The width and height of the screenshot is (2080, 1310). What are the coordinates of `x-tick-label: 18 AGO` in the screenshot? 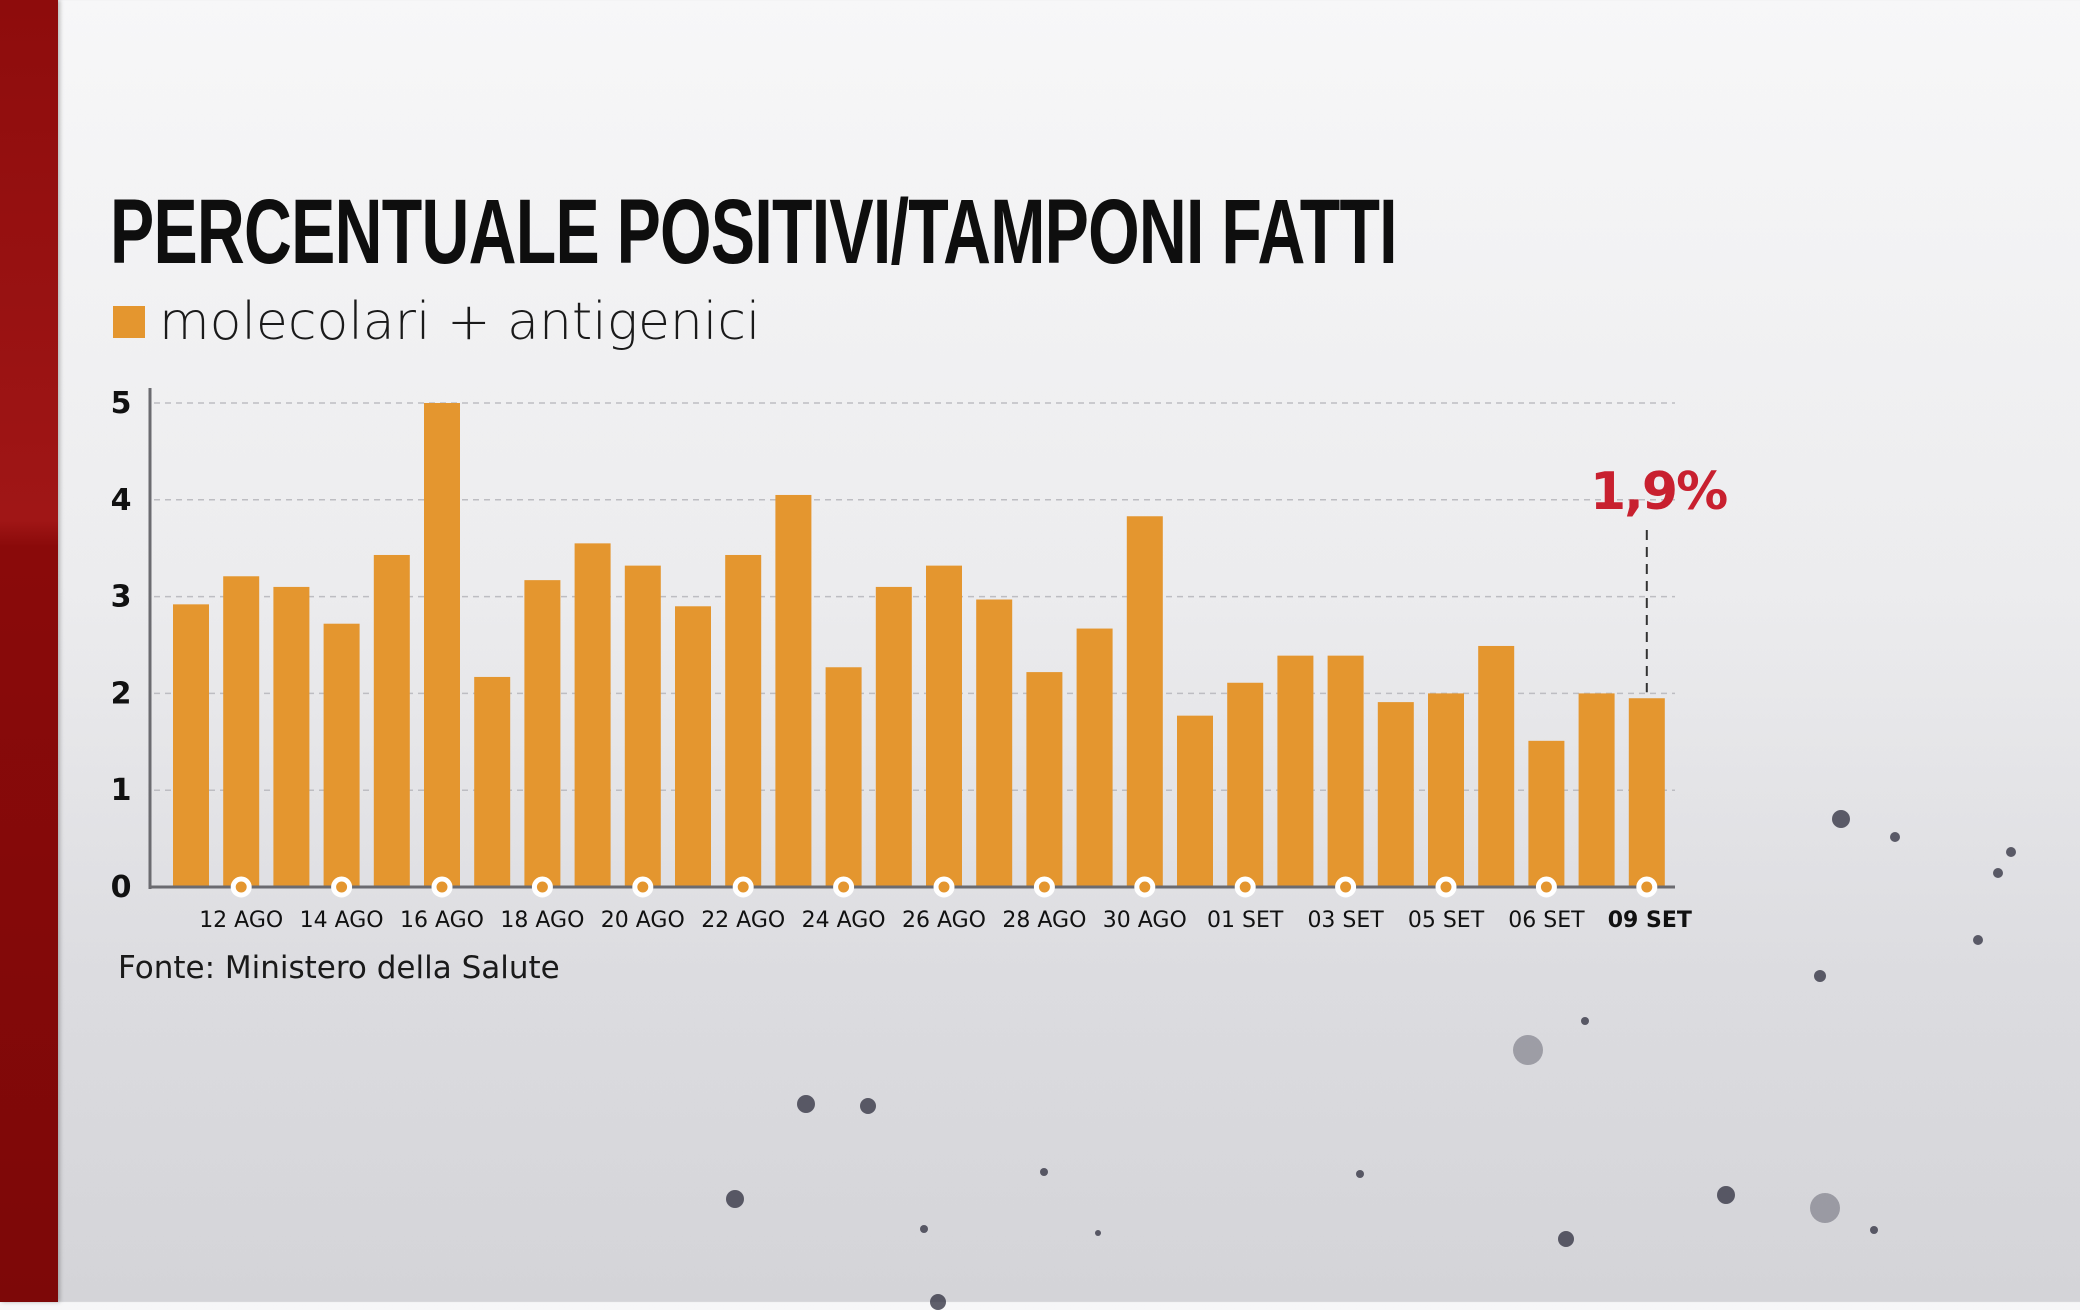 It's located at (542, 920).